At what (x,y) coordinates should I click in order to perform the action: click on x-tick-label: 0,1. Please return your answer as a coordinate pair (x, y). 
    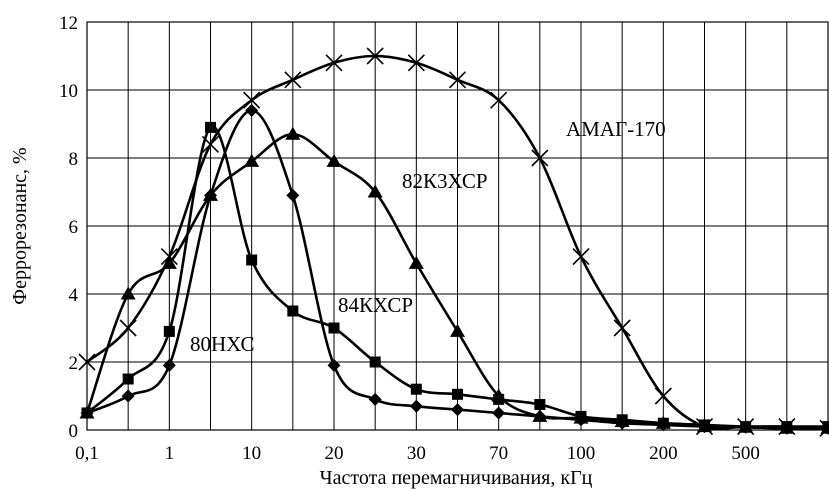
    Looking at the image, I should click on (87, 453).